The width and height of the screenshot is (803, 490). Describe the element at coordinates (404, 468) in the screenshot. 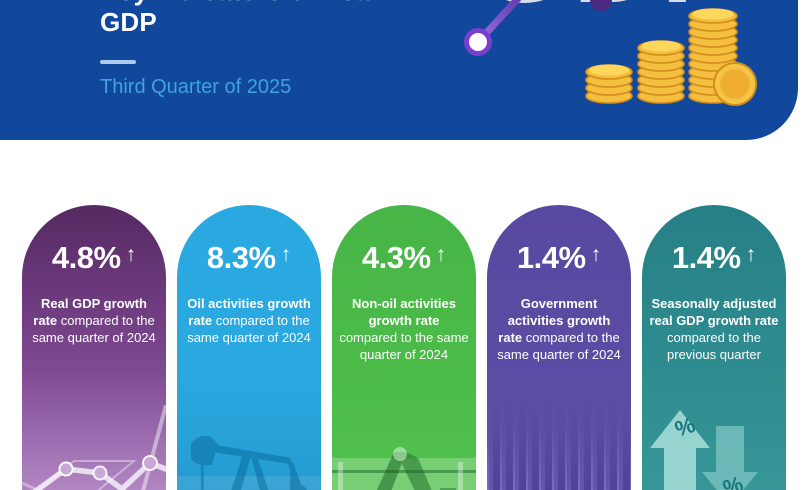

I see `factory-robots-icon` at that location.